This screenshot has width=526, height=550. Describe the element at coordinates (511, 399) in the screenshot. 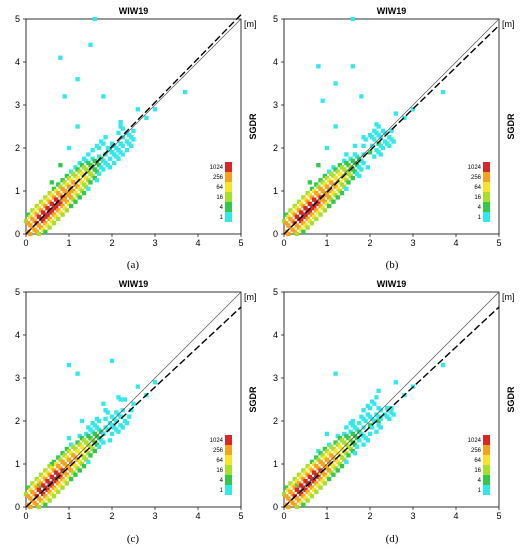

I see `y-axis-label: SGDR` at that location.